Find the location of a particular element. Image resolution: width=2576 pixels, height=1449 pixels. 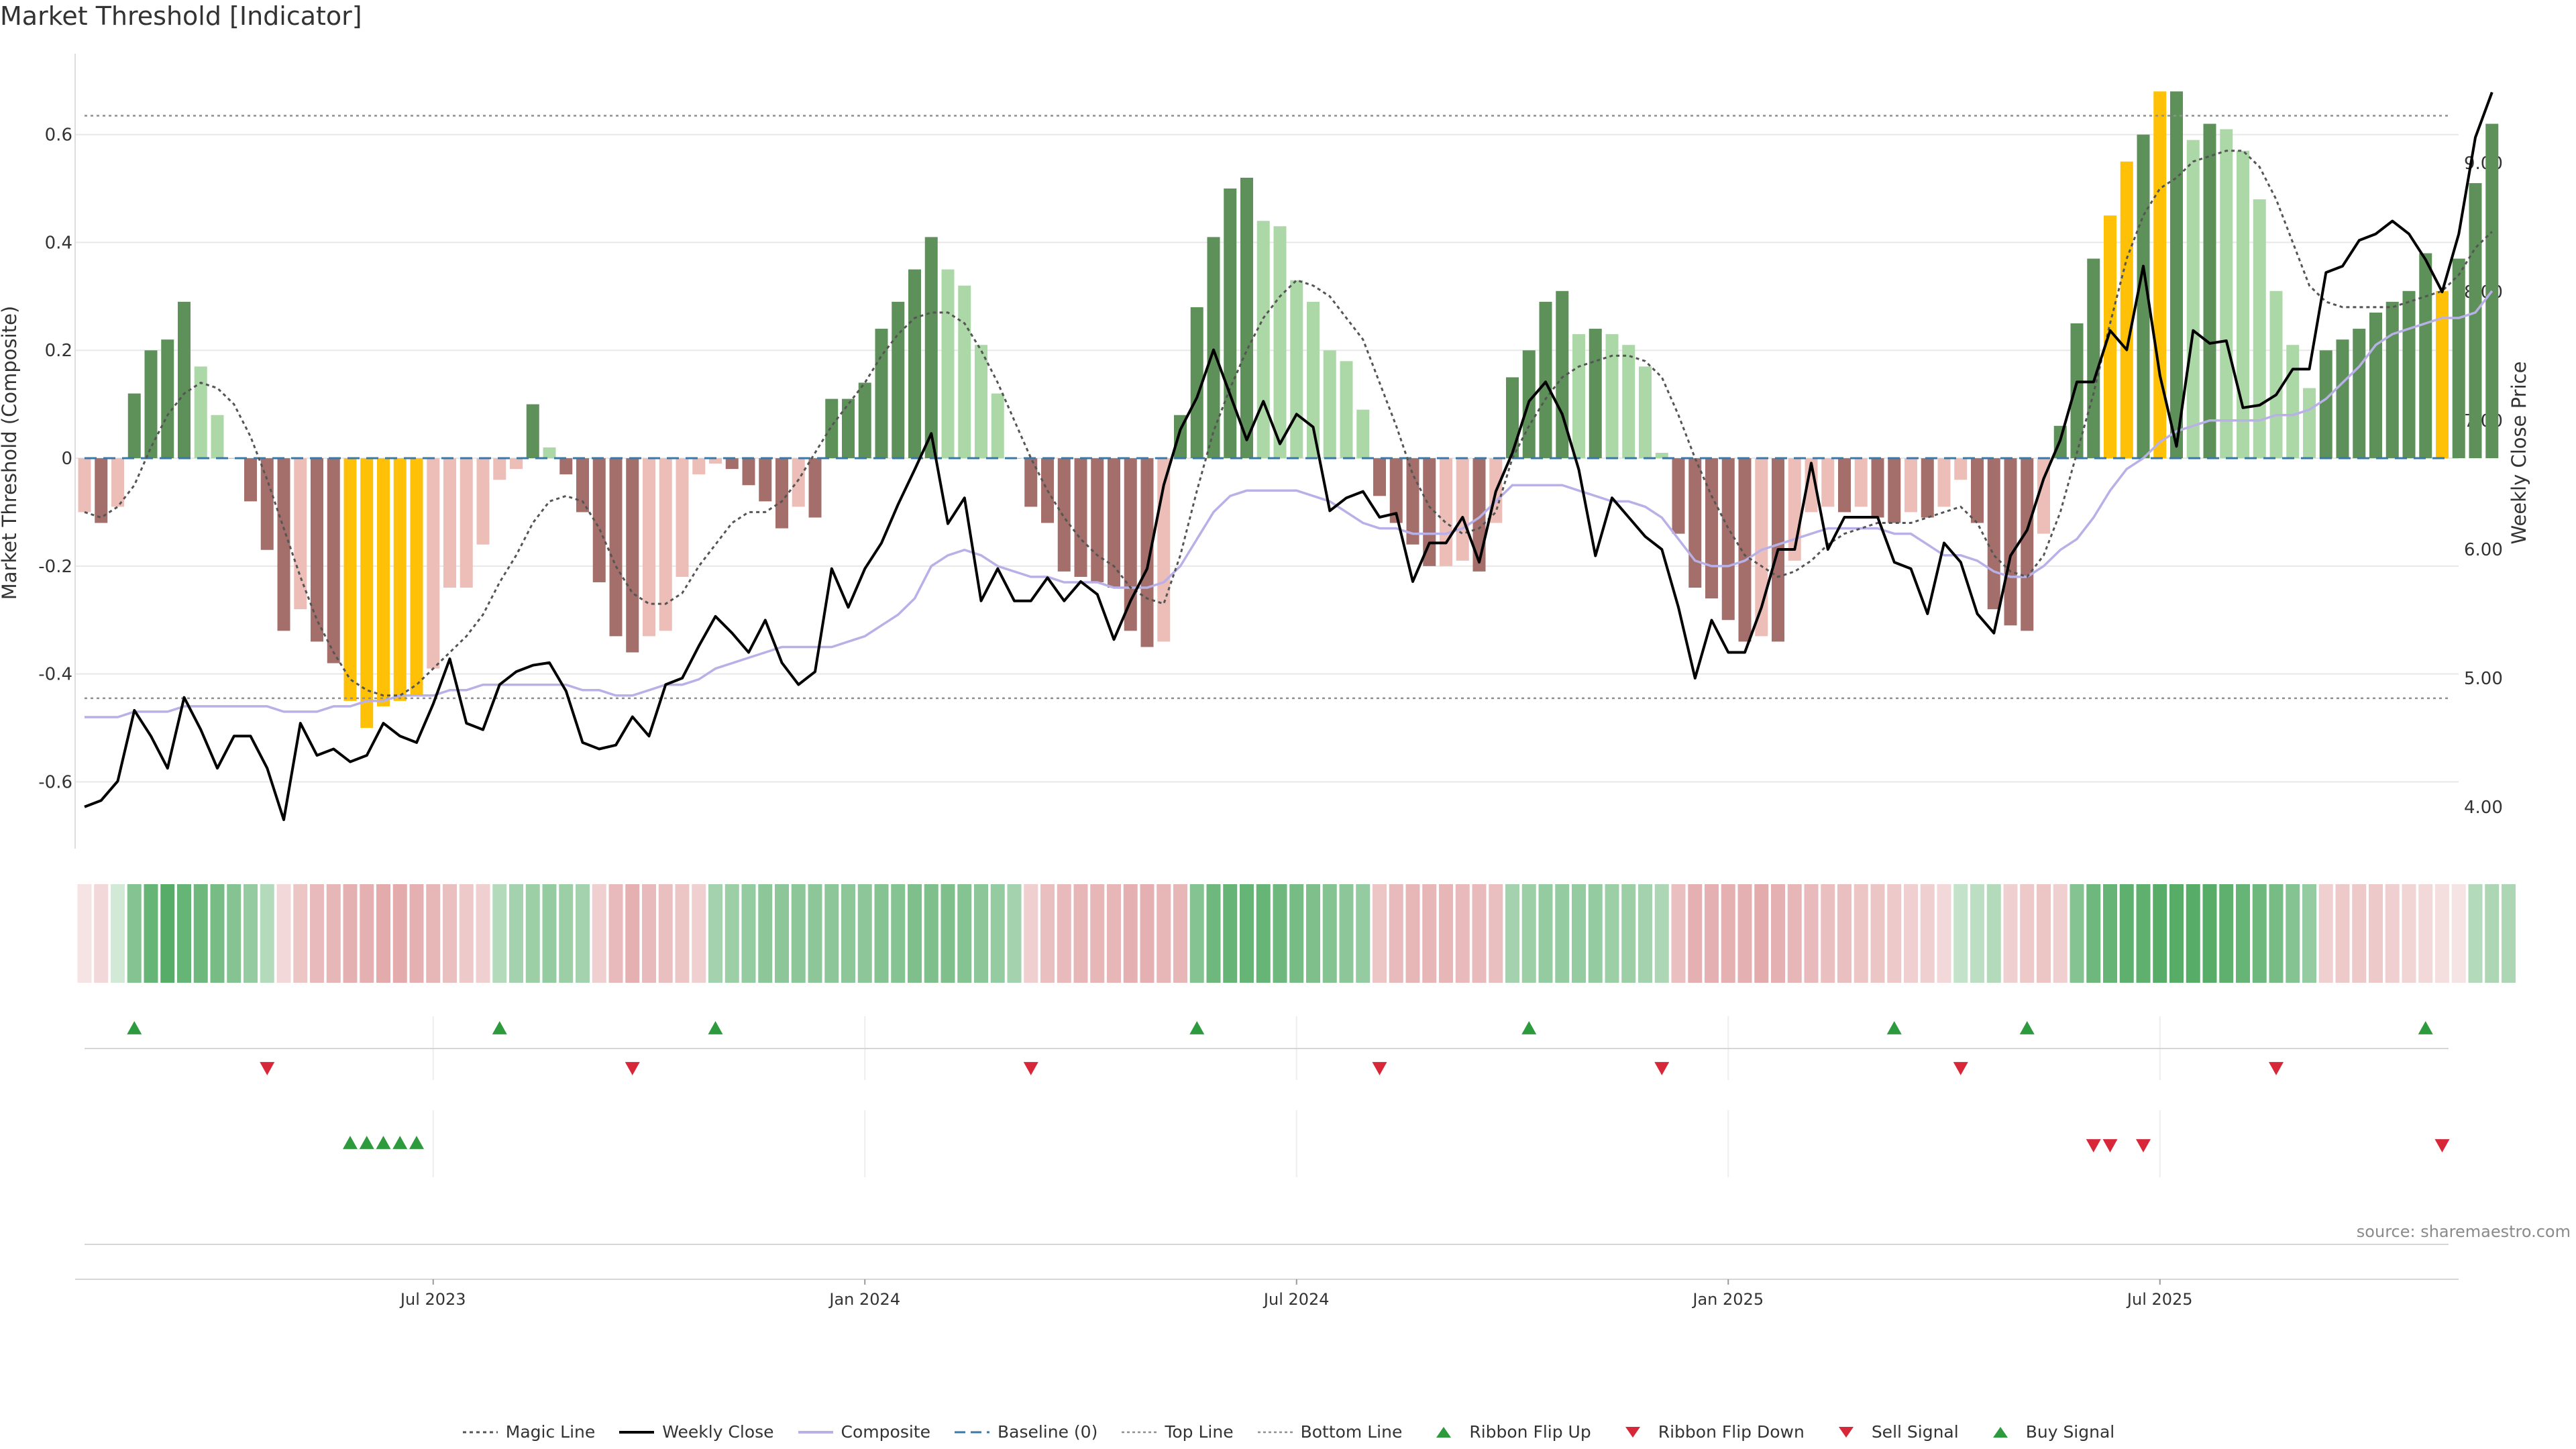

ribbon-strip is located at coordinates (1296, 933).